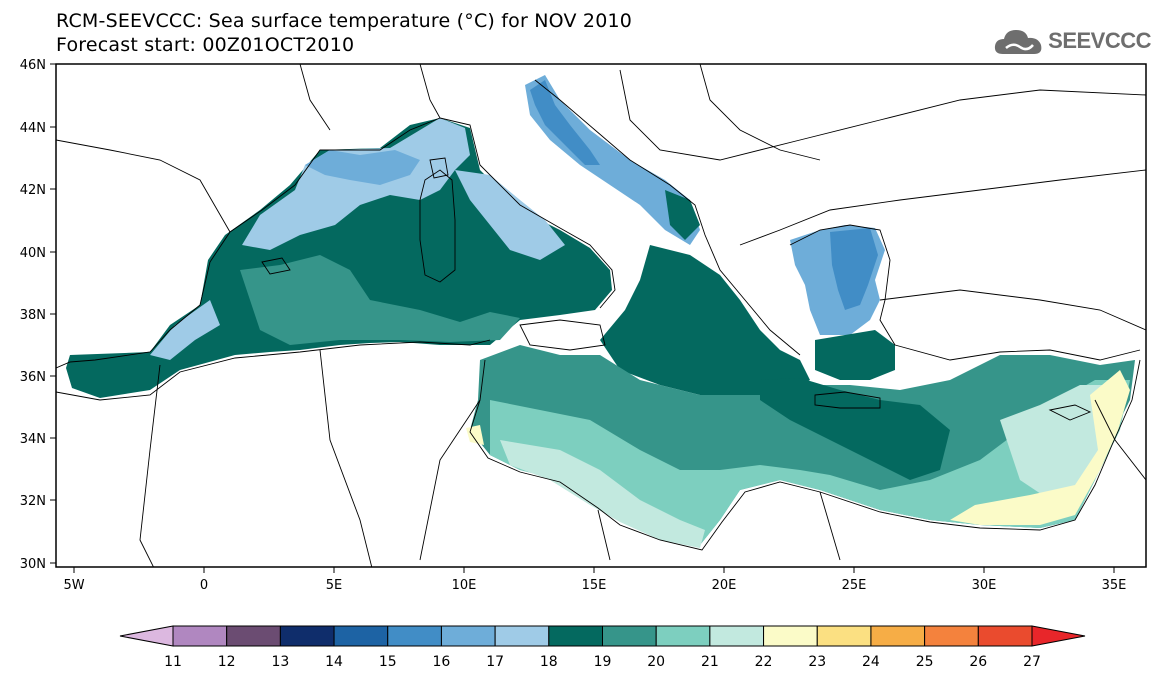 The height and width of the screenshot is (682, 1165). What do you see at coordinates (817, 662) in the screenshot?
I see `colorbar-label: 23` at bounding box center [817, 662].